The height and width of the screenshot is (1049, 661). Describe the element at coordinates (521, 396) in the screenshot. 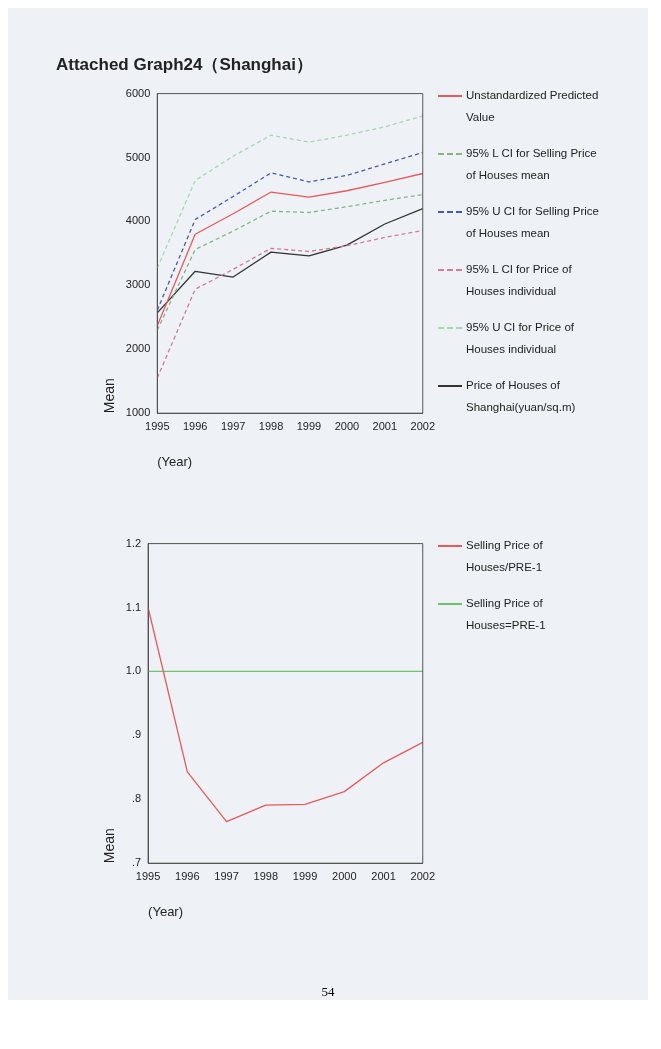

I see `legend-label: Price of Houses of Shanghai(yuan/sq.m)` at that location.